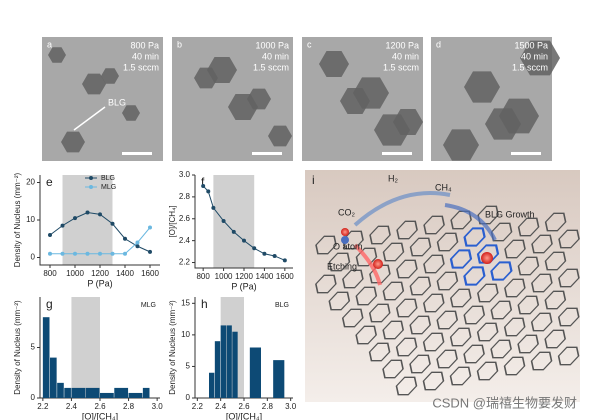 Image resolution: width=590 pixels, height=420 pixels. I want to click on x-tick-label: 2.4, so click(72, 406).